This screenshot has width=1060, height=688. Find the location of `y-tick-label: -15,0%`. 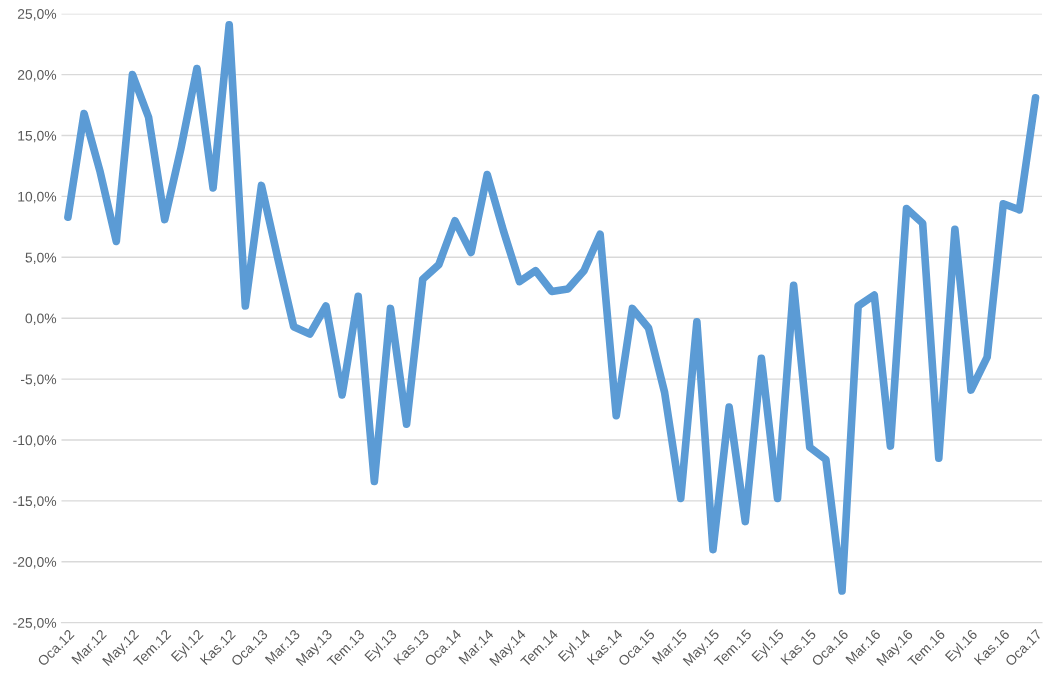

y-tick-label: -15,0% is located at coordinates (35, 502).